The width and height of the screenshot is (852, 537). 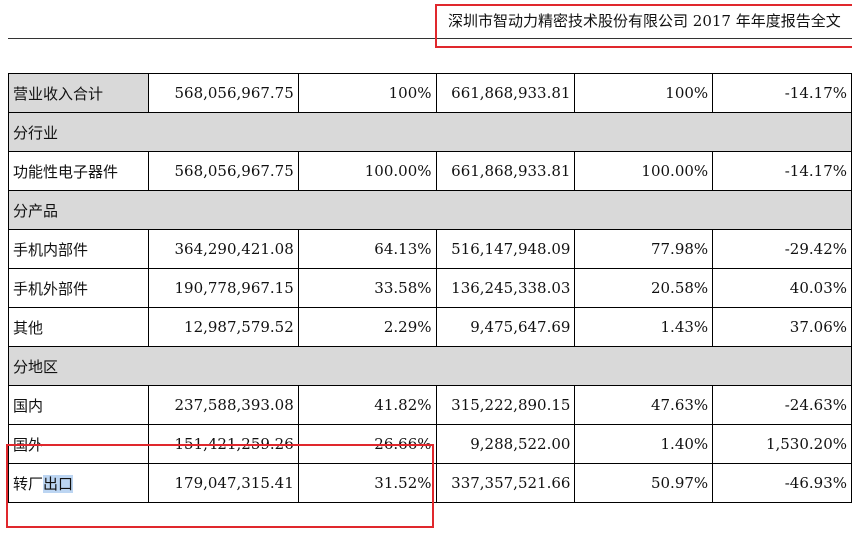 What do you see at coordinates (78, 249) in the screenshot?
I see `row-label: 手机内部件` at bounding box center [78, 249].